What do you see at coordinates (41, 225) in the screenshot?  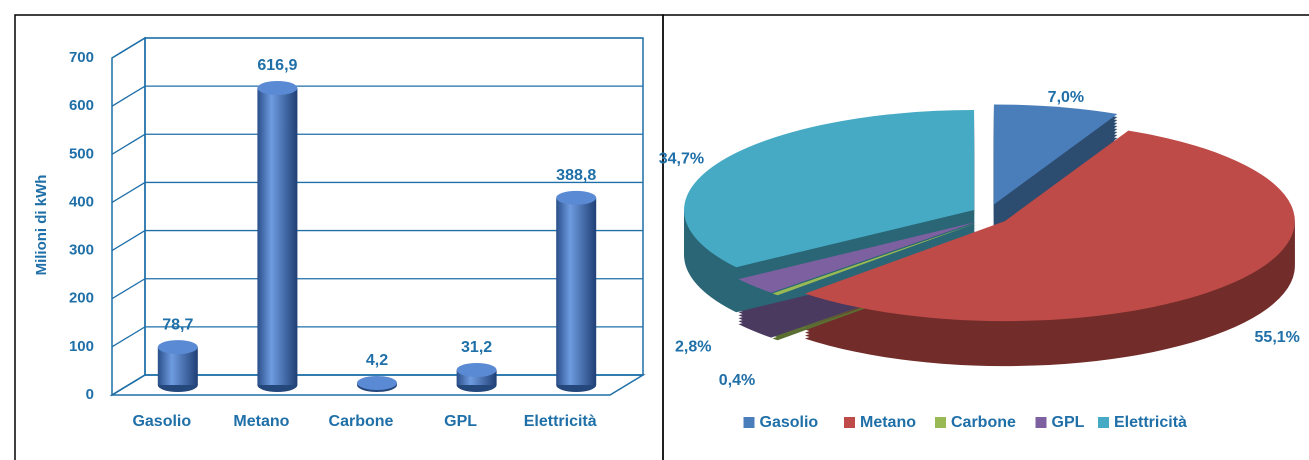 I see `y-axis-label: Milioni di kWh` at bounding box center [41, 225].